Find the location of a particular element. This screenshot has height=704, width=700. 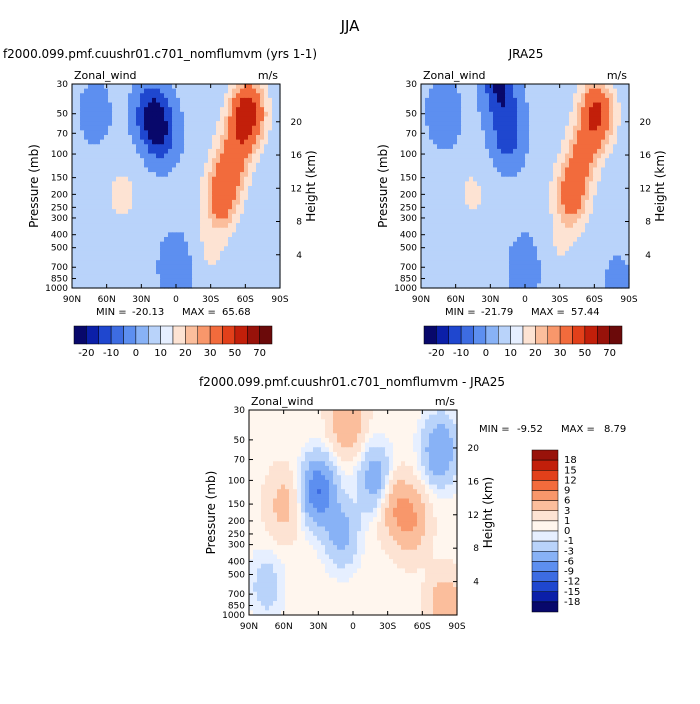

y-tick-label: 100 is located at coordinates (408, 155).